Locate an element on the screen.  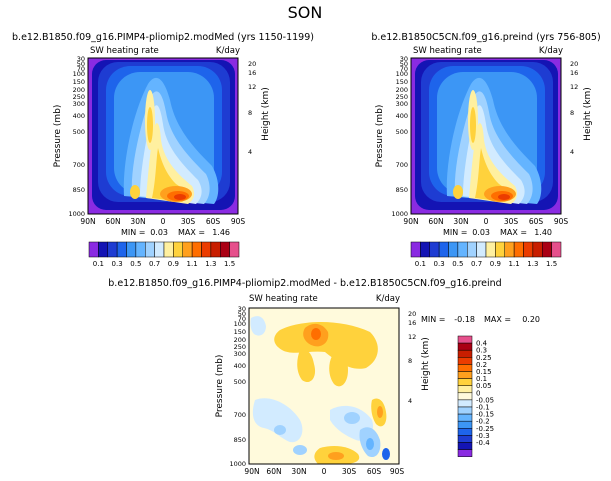
stats-readout: MIN = 0.03 MAX = 1.46 is located at coordinates (175, 232).